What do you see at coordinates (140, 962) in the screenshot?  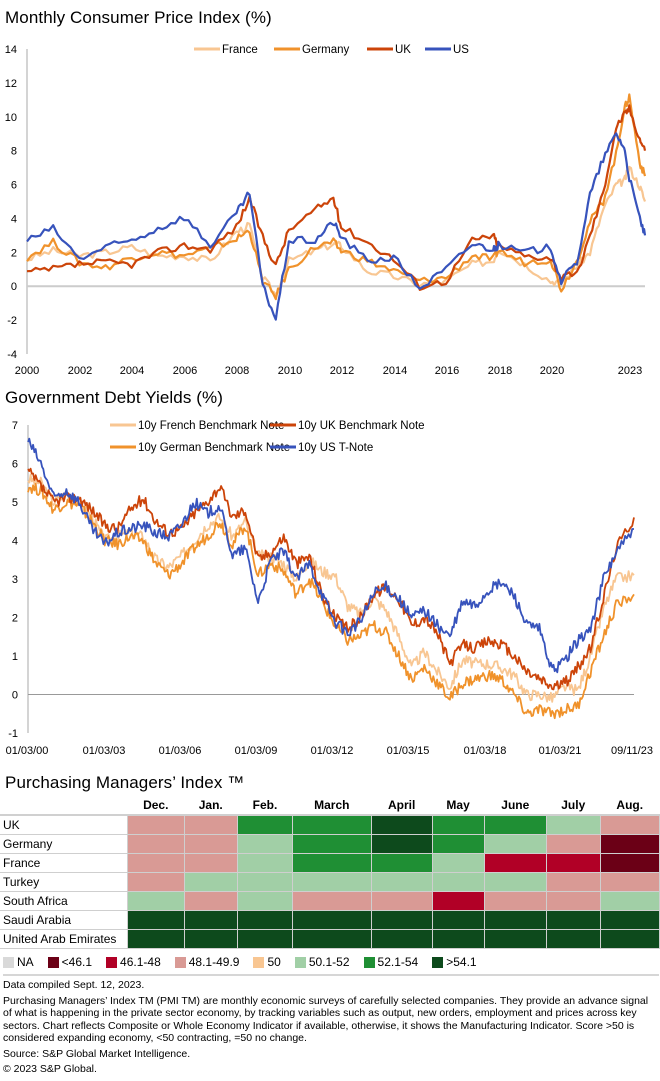 I see `legend-label: 46.1-48` at bounding box center [140, 962].